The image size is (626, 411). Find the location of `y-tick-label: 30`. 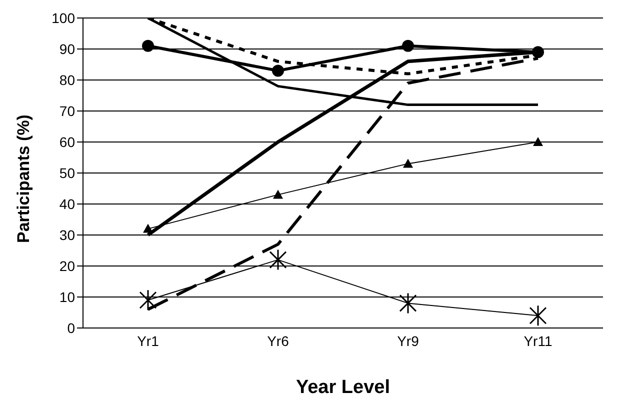

y-tick-label: 30 is located at coordinates (67, 234).